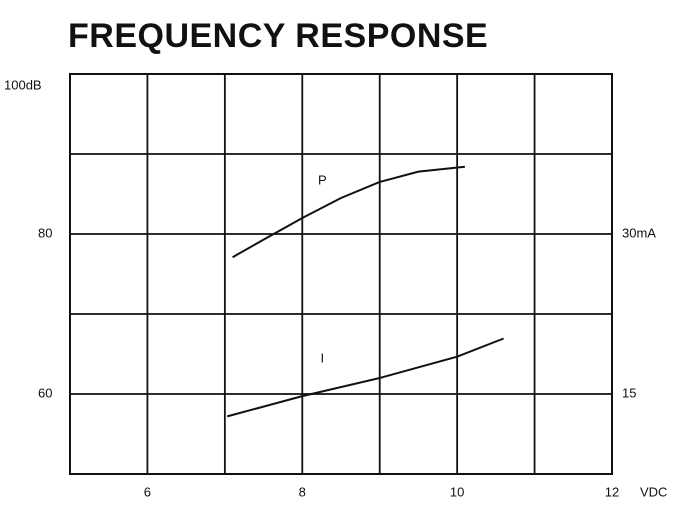  Describe the element at coordinates (322, 358) in the screenshot. I see `series-label: I` at that location.